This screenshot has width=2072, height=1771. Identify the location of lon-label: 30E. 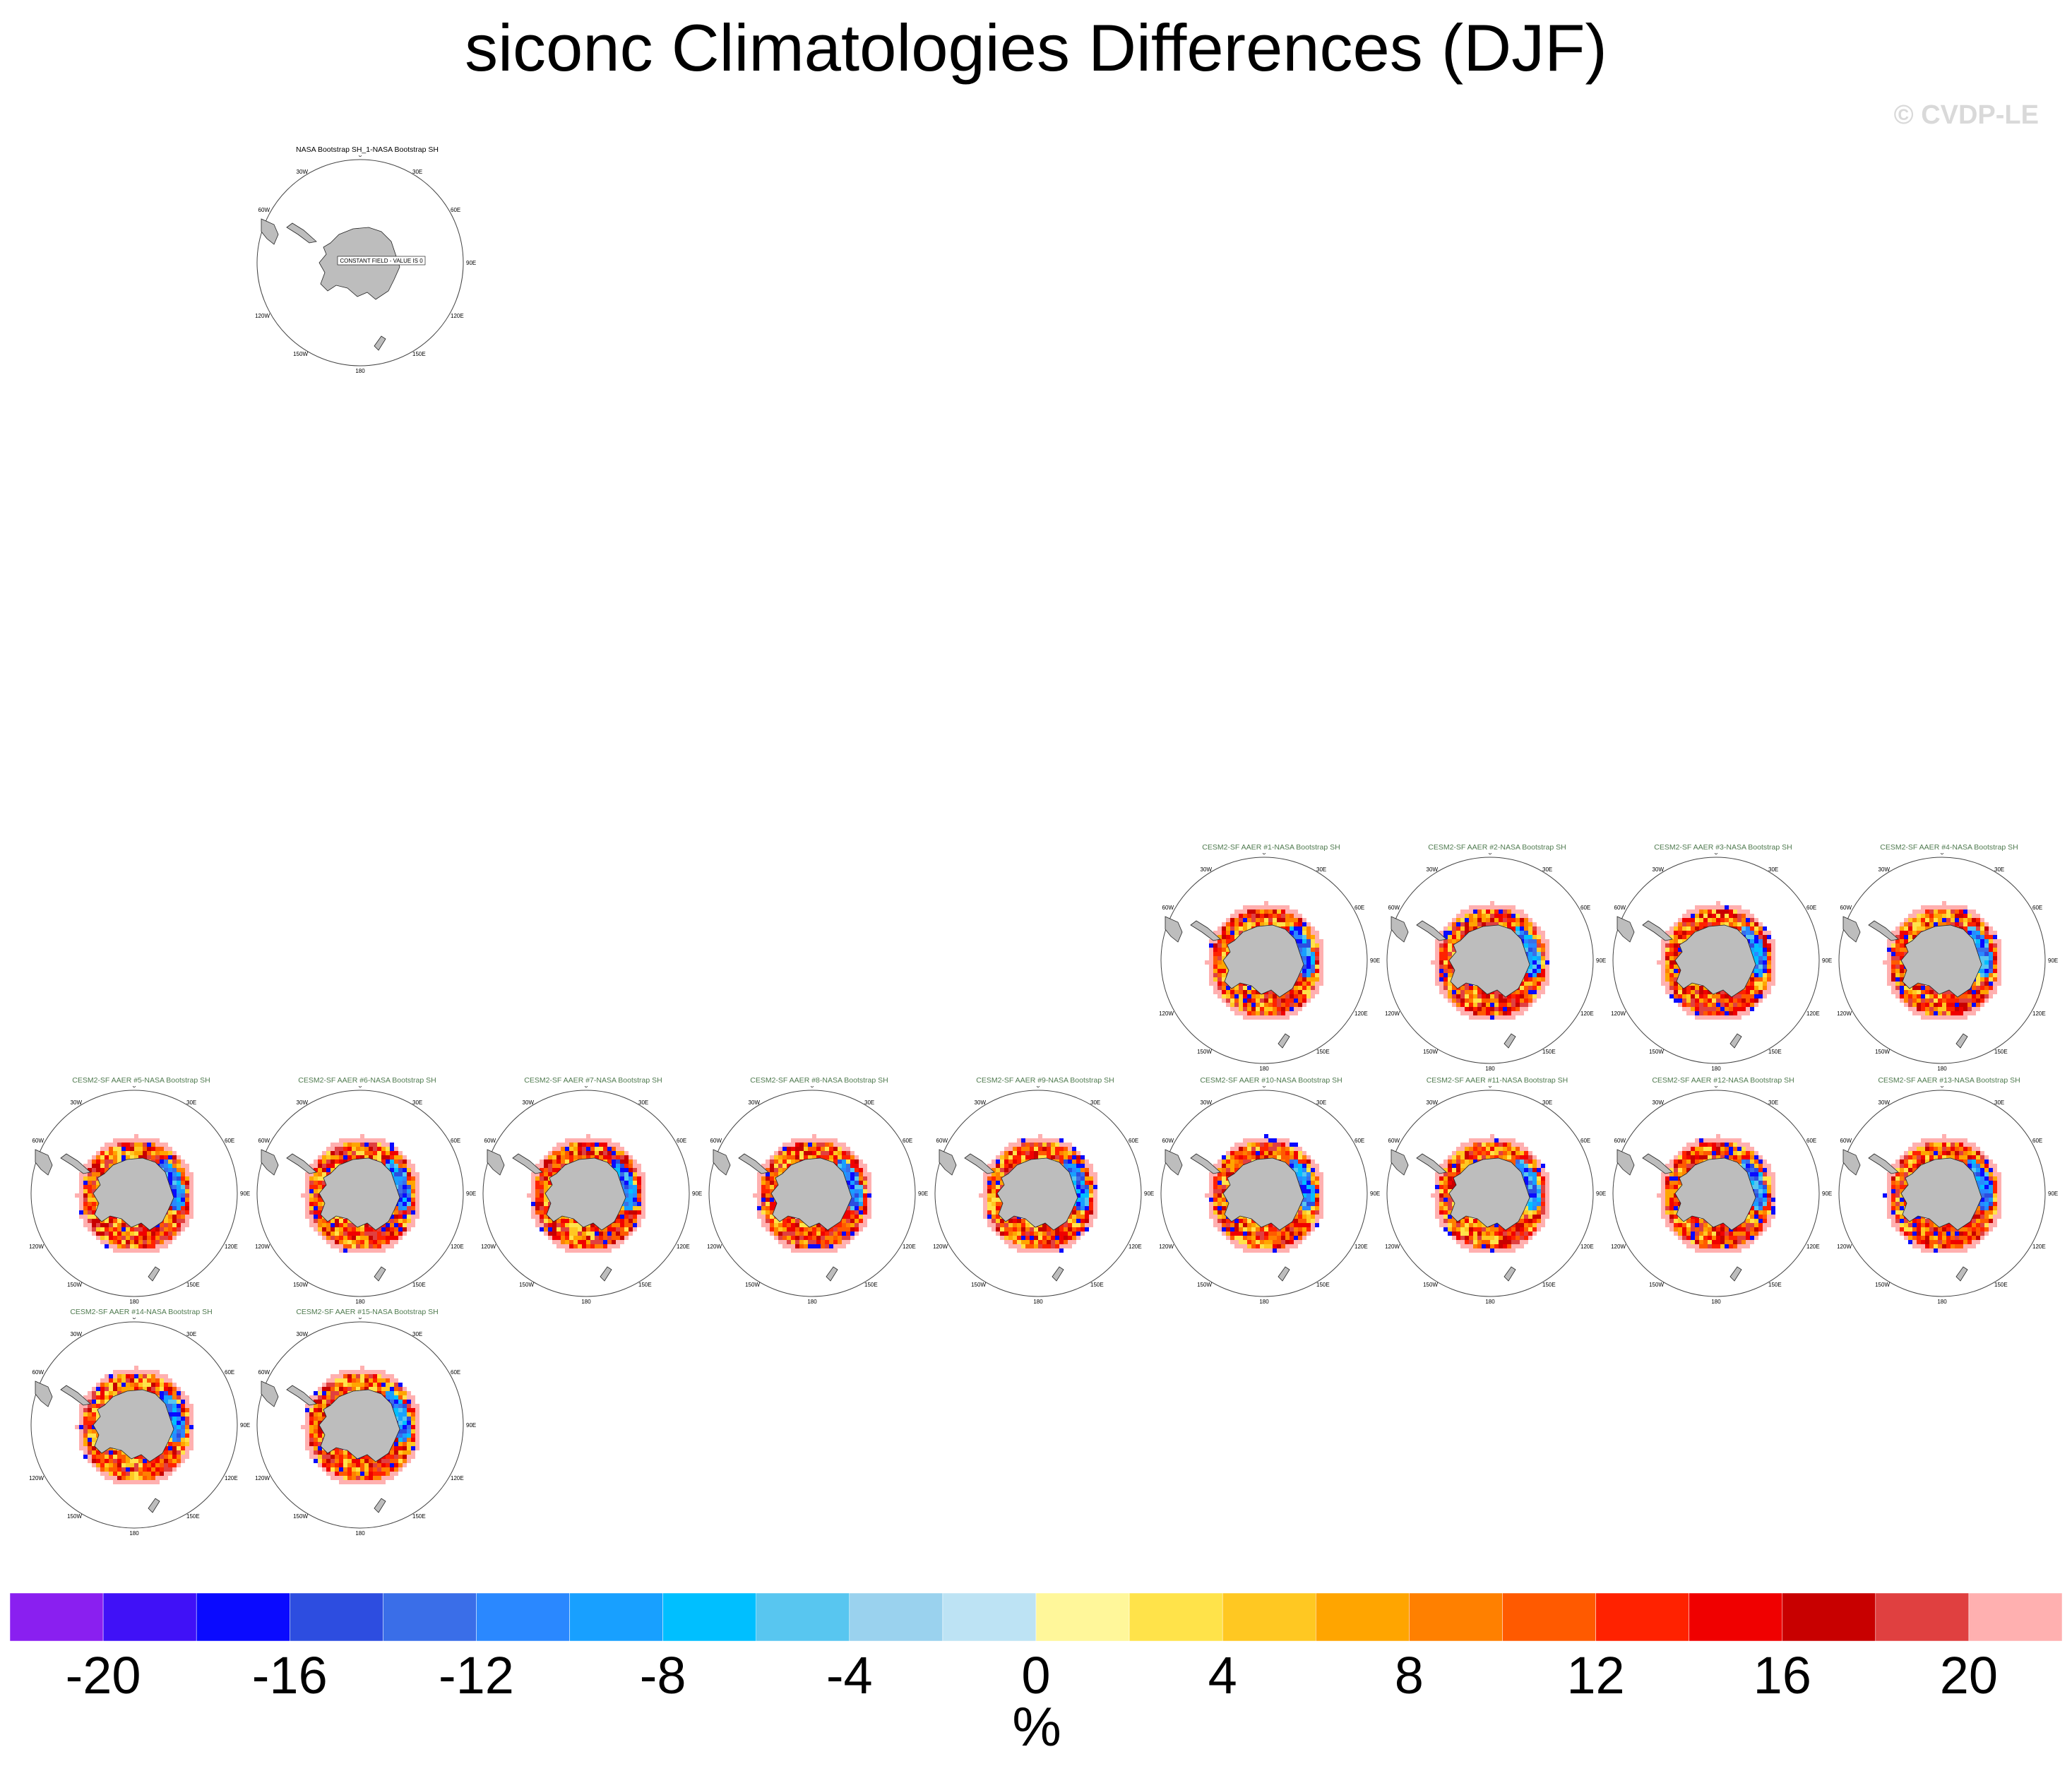
(1999, 869).